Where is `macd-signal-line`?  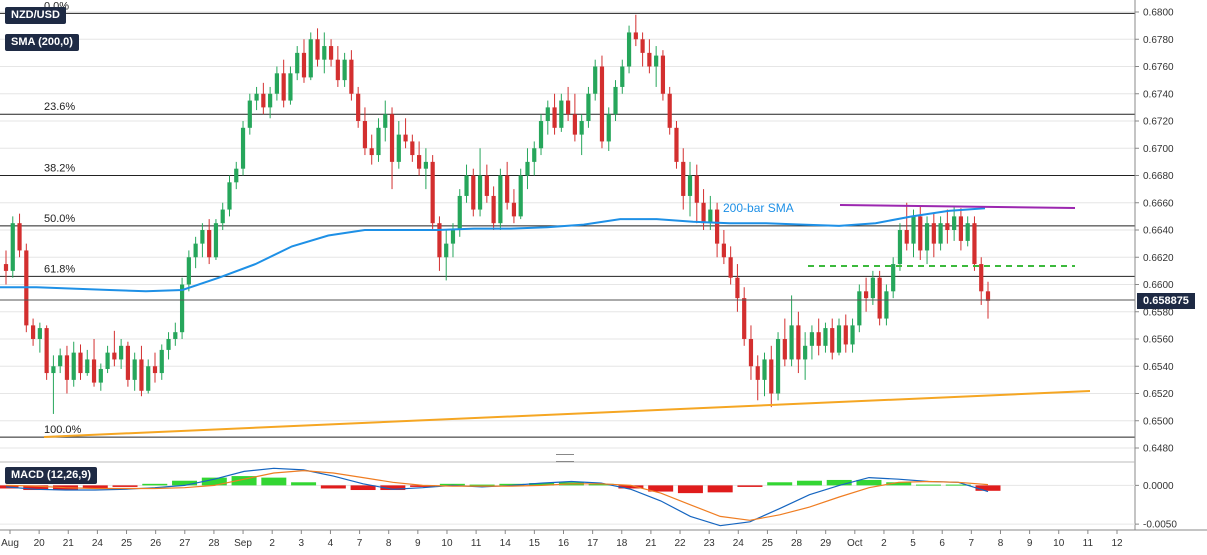 macd-signal-line is located at coordinates (497, 495).